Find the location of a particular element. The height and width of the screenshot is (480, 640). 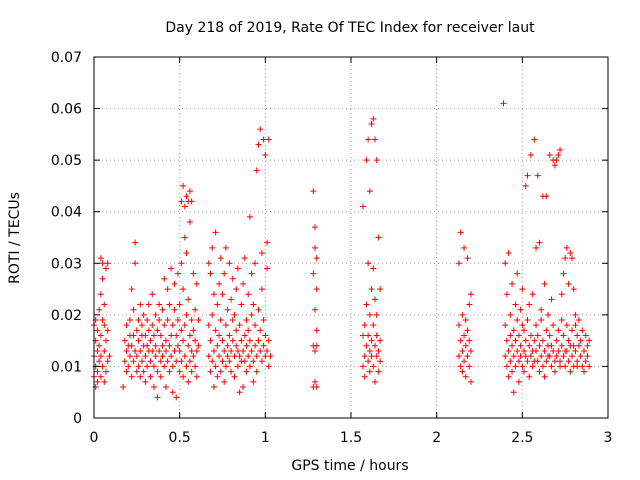

x-tick-label: 3 is located at coordinates (608, 438).